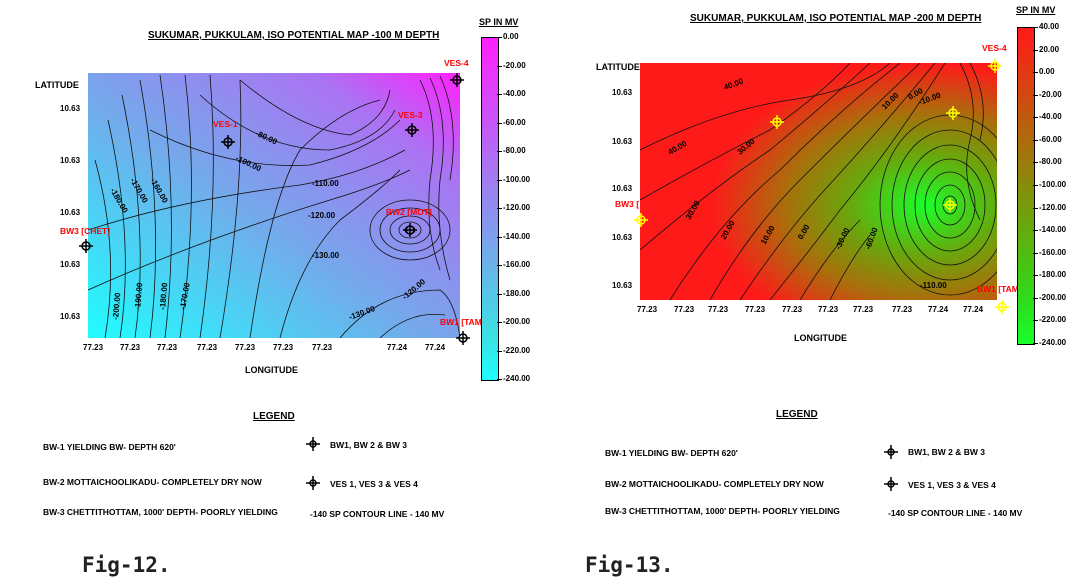 This screenshot has height=583, width=1077. Describe the element at coordinates (163, 296) in the screenshot. I see `svg-text: -180.00` at that location.